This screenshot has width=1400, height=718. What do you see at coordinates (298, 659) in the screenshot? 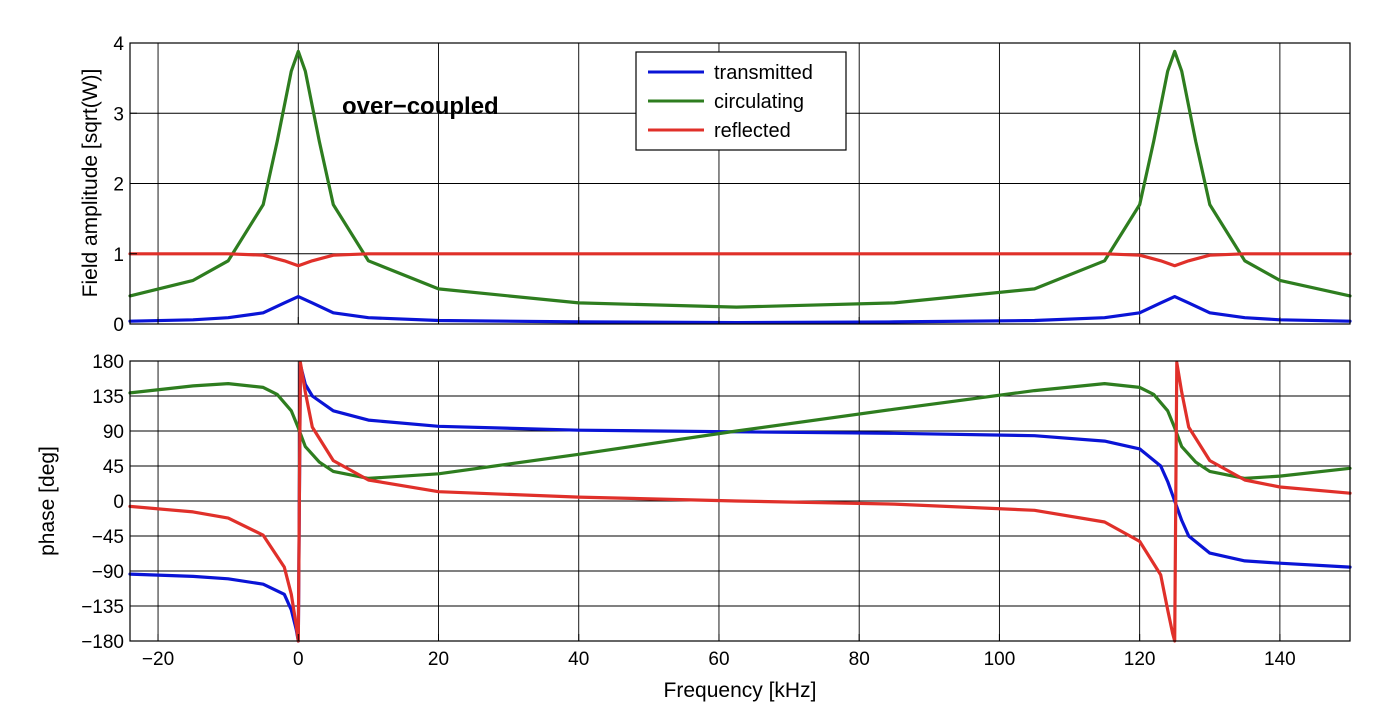
I see `x-tick-label: 0` at bounding box center [298, 659].